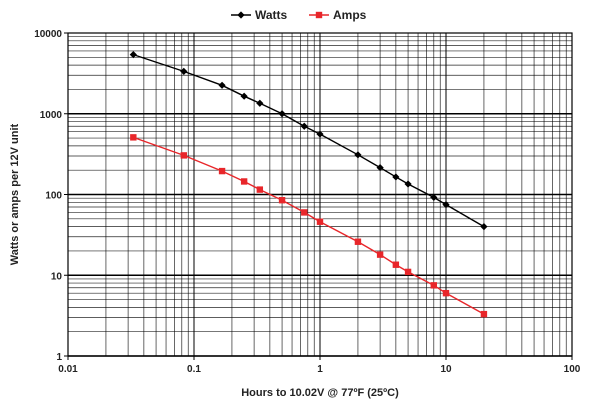 The width and height of the screenshot is (591, 404). I want to click on y-tick-label: 1000, so click(51, 115).